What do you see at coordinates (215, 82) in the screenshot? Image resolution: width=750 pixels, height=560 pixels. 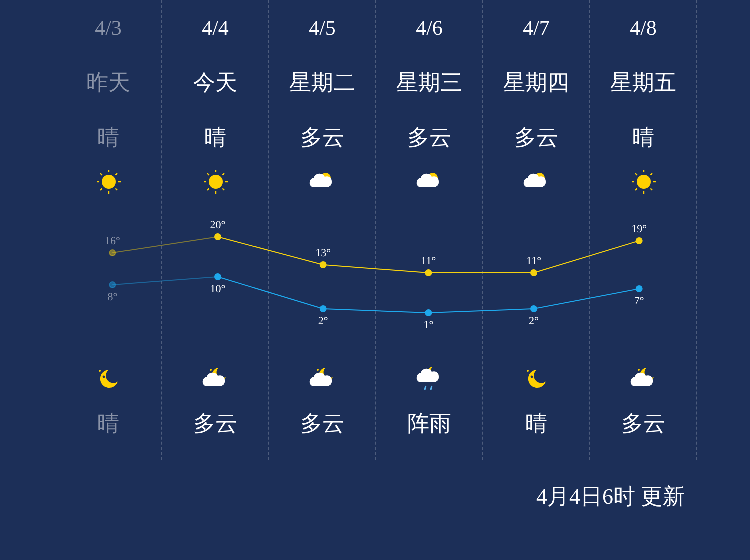 I see `text: 今天` at bounding box center [215, 82].